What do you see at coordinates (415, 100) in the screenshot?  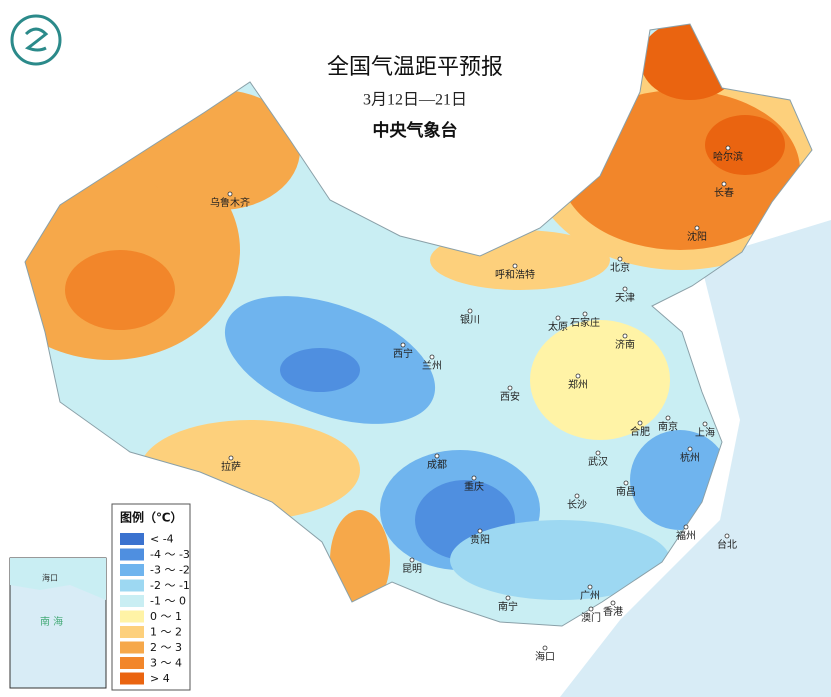 I see `date-range: 3月12日—21日` at bounding box center [415, 100].